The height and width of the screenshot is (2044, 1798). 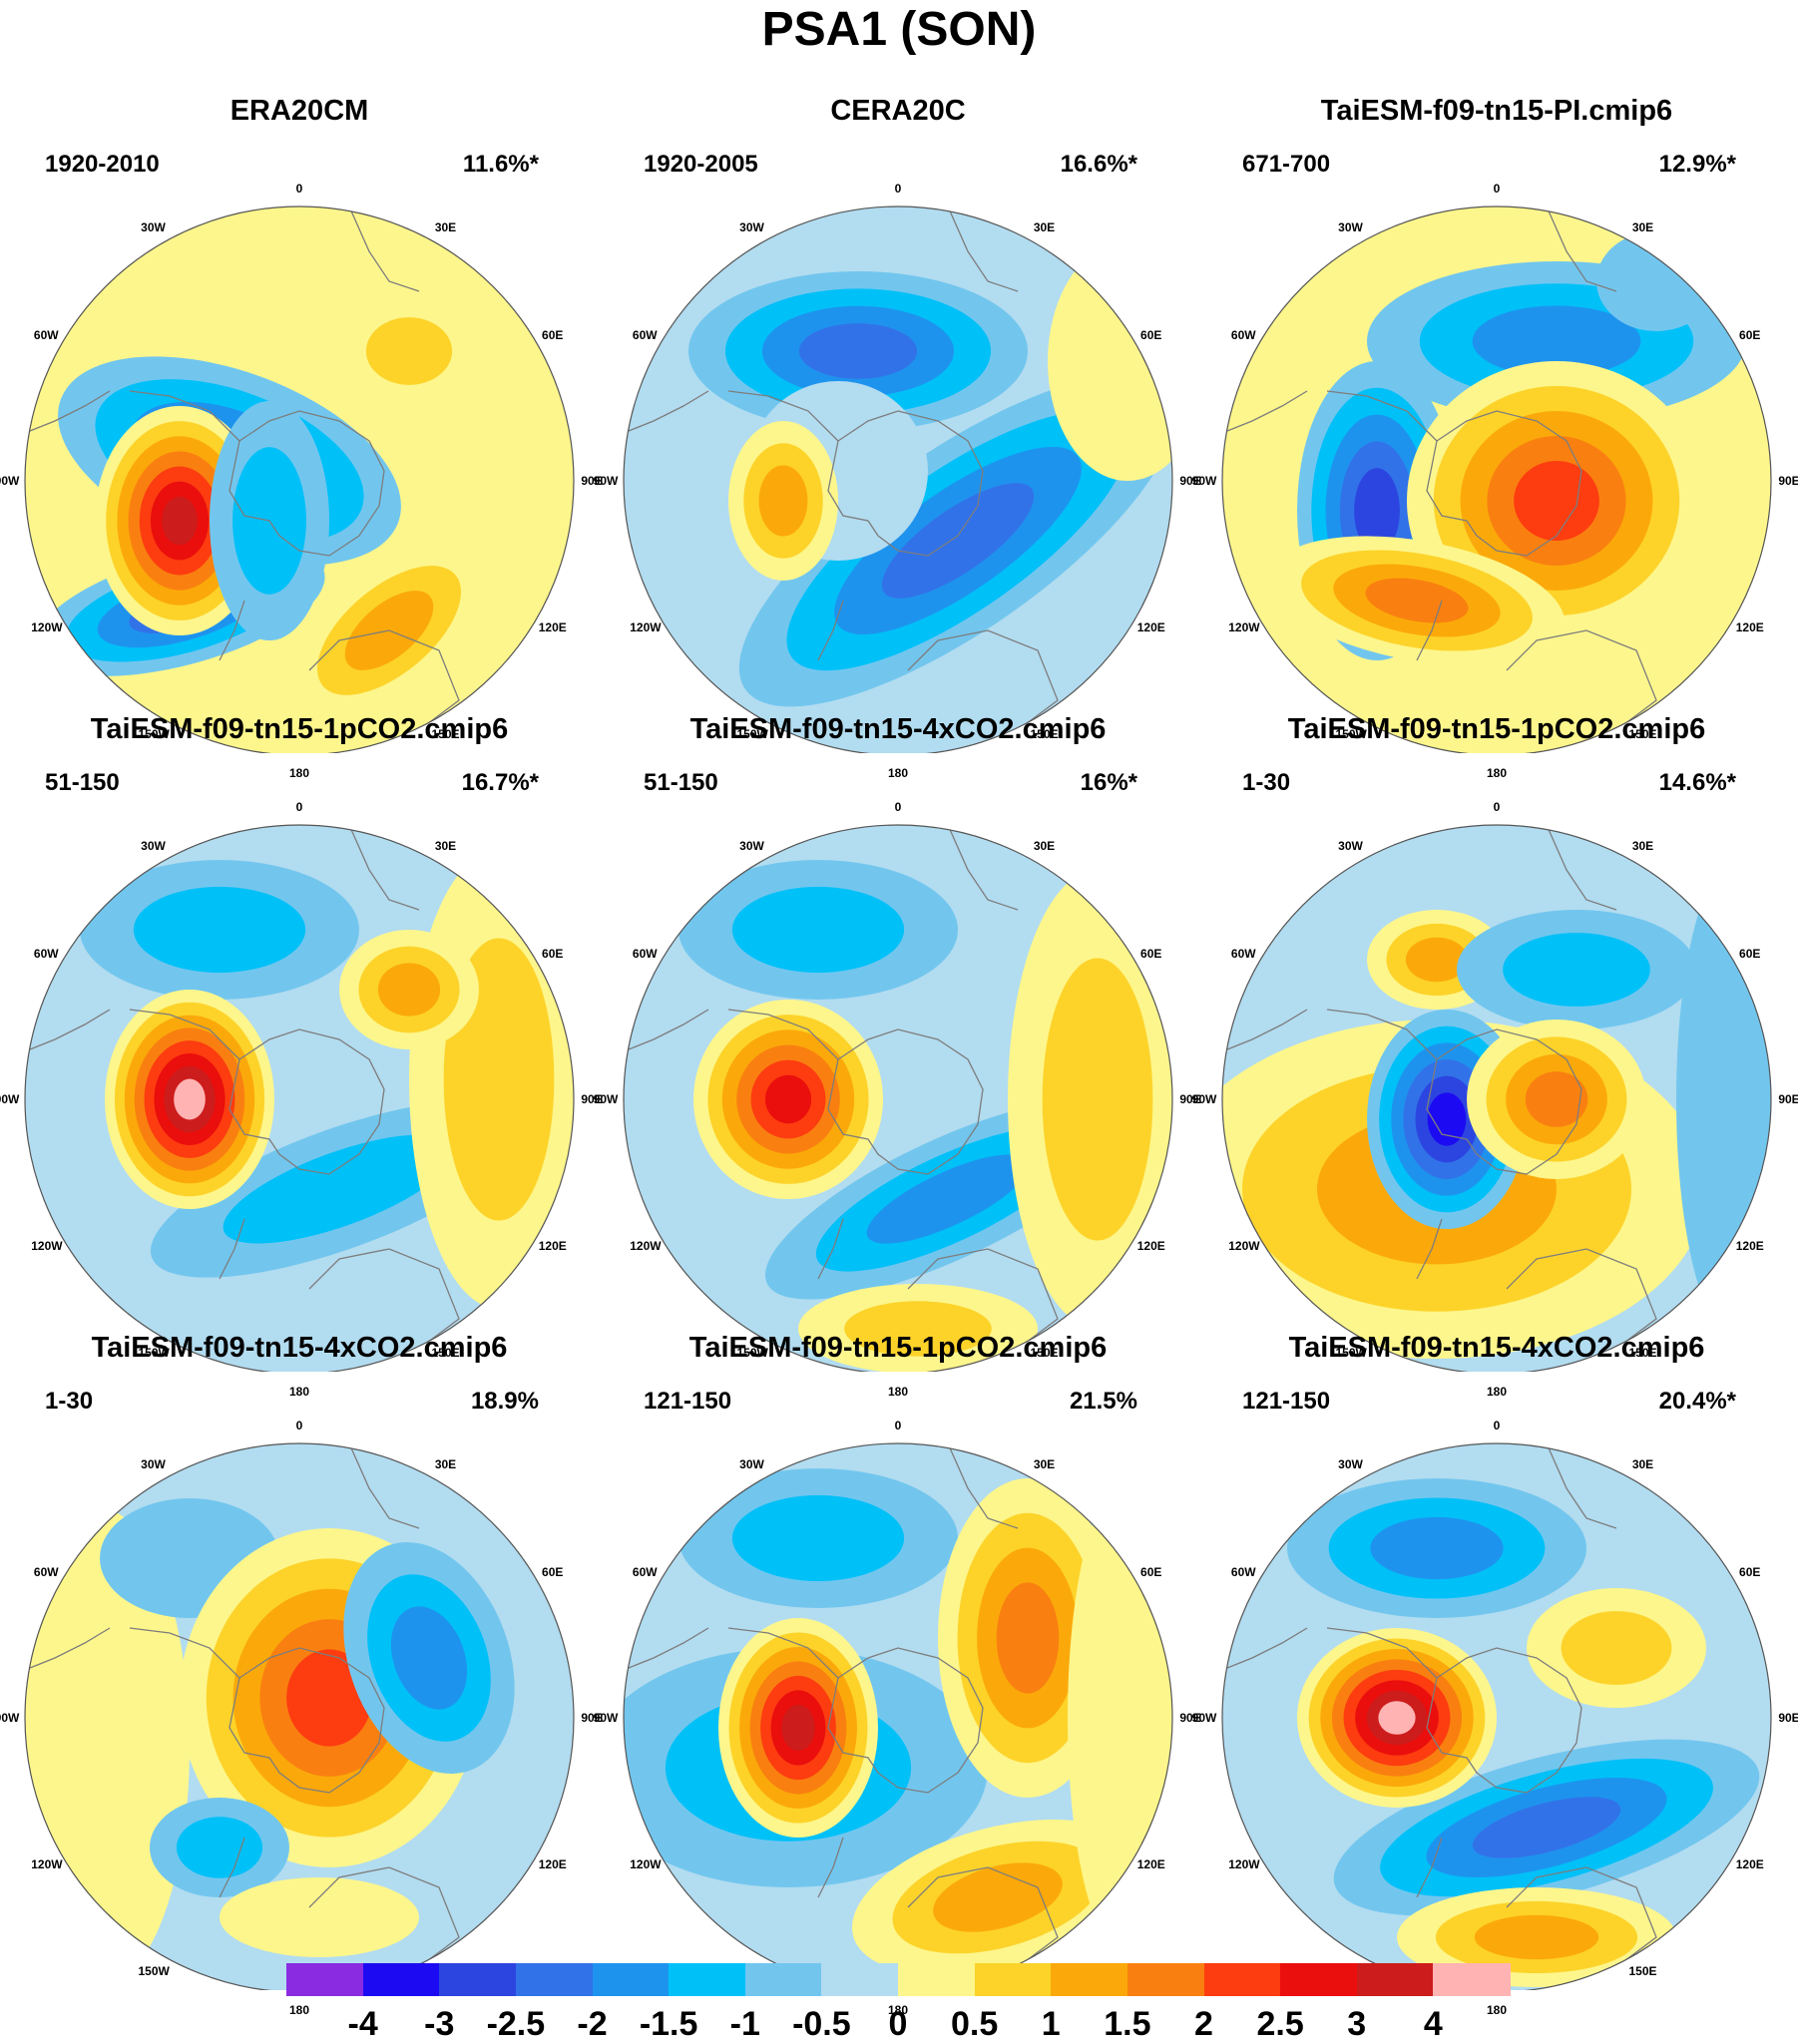 I want to click on panel-title: CERA20C, so click(x=898, y=111).